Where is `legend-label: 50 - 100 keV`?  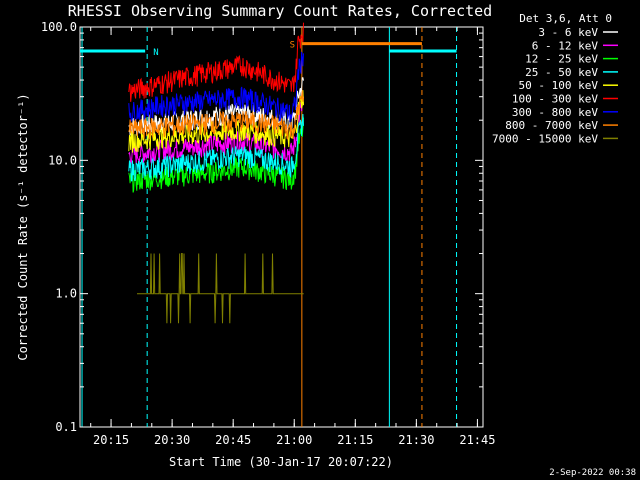 legend-label: 50 - 100 keV is located at coordinates (559, 85).